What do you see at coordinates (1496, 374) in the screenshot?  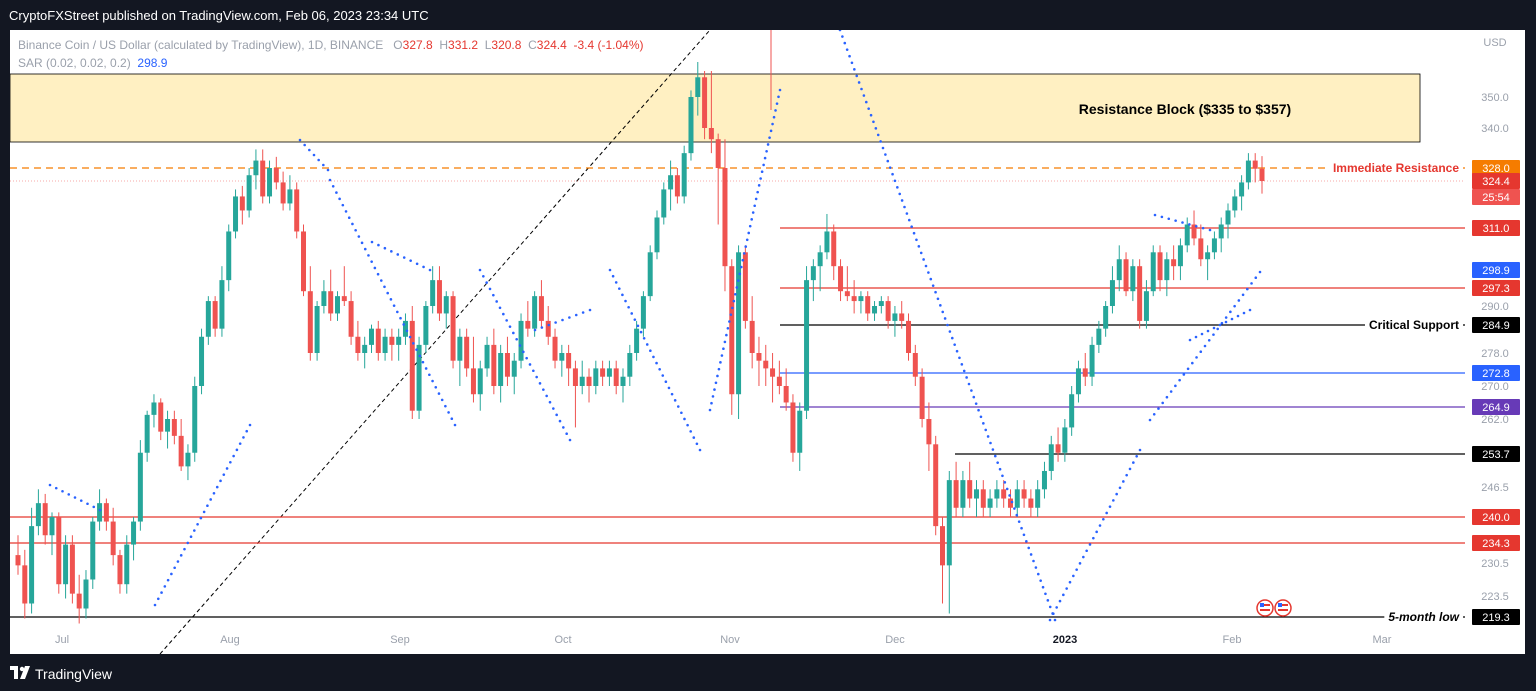 I see `level-tag-text: 272.8` at bounding box center [1496, 374].